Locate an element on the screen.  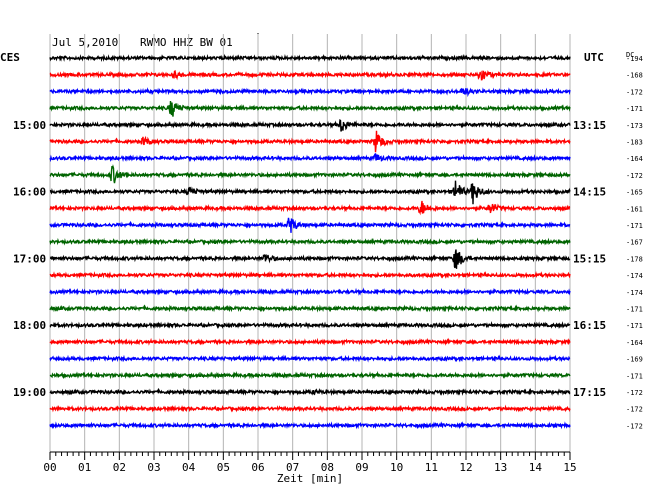
x-axis: 00 01 02 03 04 05 06 07 08 09 10 11 12 13 14 15 is located at coordinates (310, 462).